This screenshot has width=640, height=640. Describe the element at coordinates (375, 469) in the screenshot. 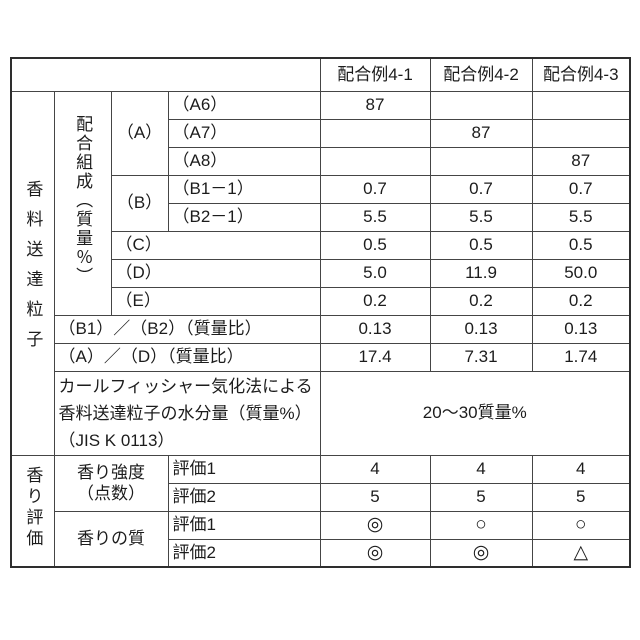

I see `strength-eval1-value-1: 4` at that location.